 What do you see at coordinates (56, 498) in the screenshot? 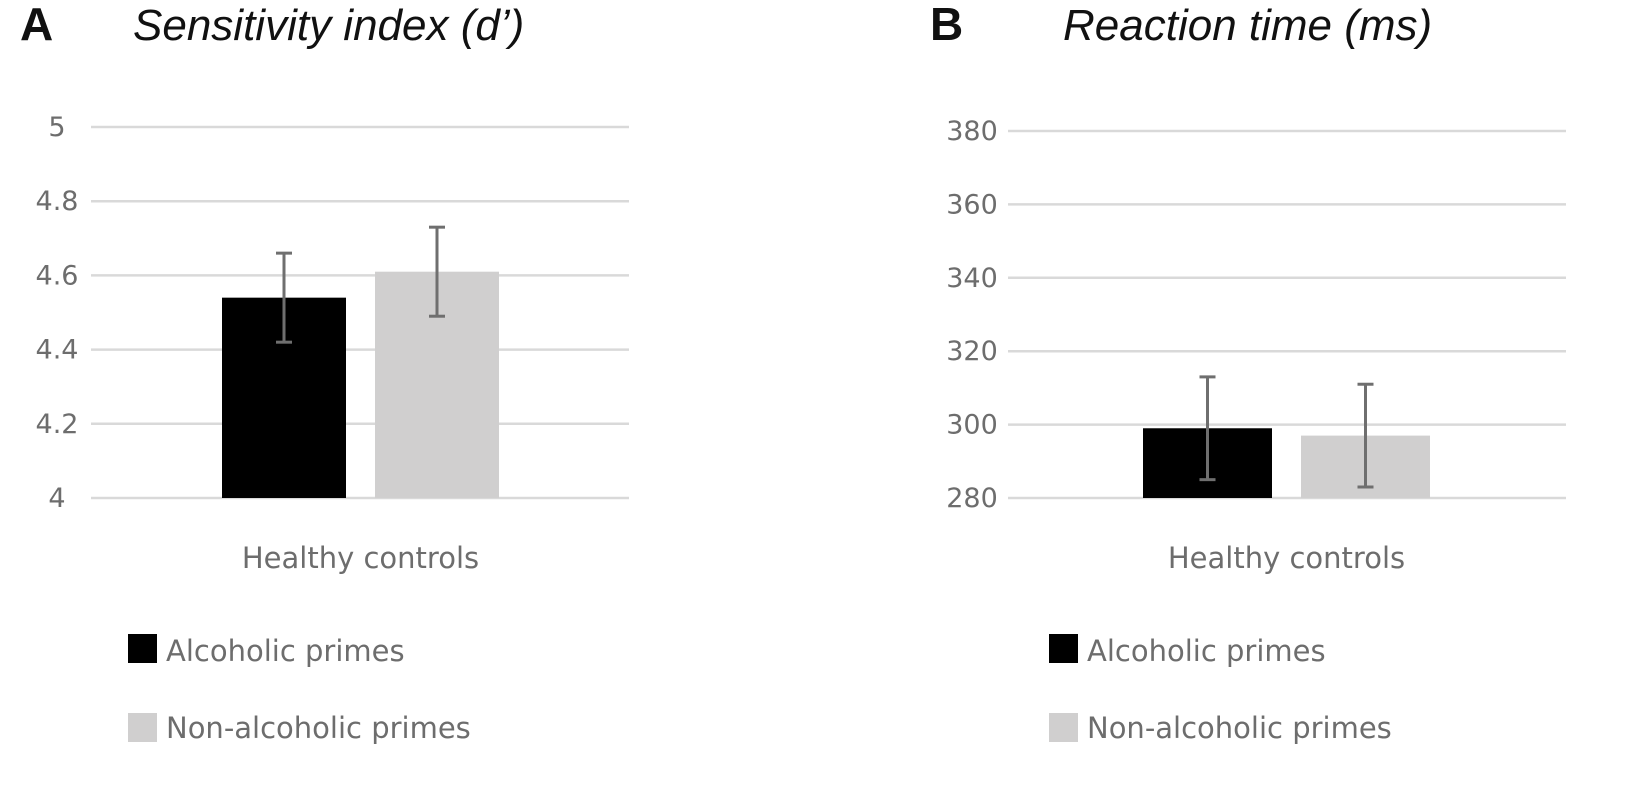
I see `y-tick-label: 4` at bounding box center [56, 498].